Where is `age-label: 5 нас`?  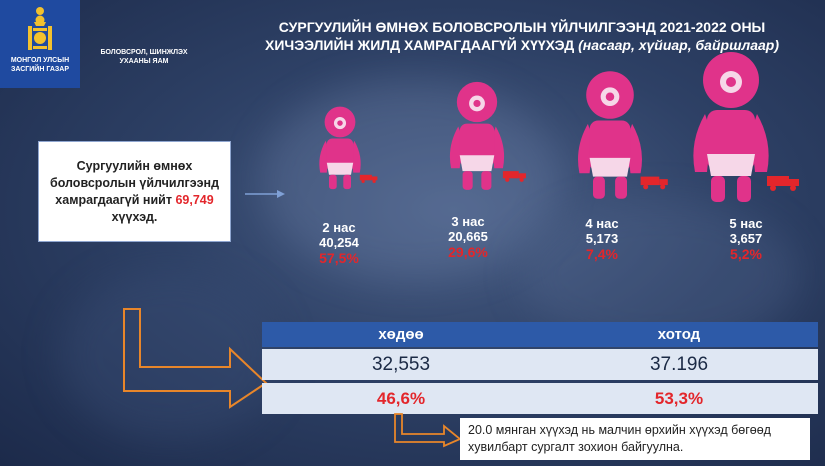 age-label: 5 нас is located at coordinates (746, 223).